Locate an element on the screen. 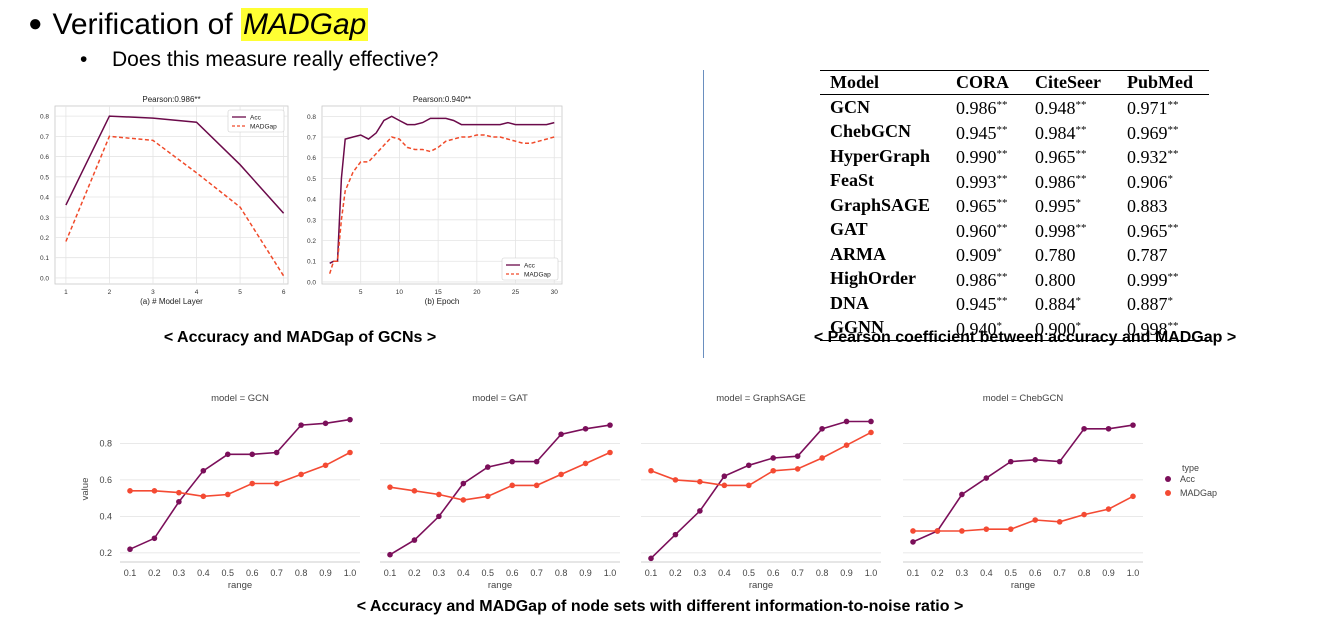 This screenshot has height=630, width=1318. title-prefix: Verification of is located at coordinates (142, 24).